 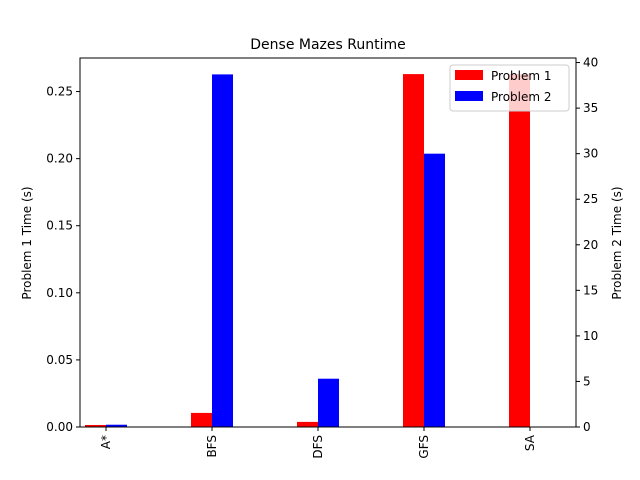 What do you see at coordinates (434, 290) in the screenshot?
I see `bar-problem-2-gfs` at bounding box center [434, 290].